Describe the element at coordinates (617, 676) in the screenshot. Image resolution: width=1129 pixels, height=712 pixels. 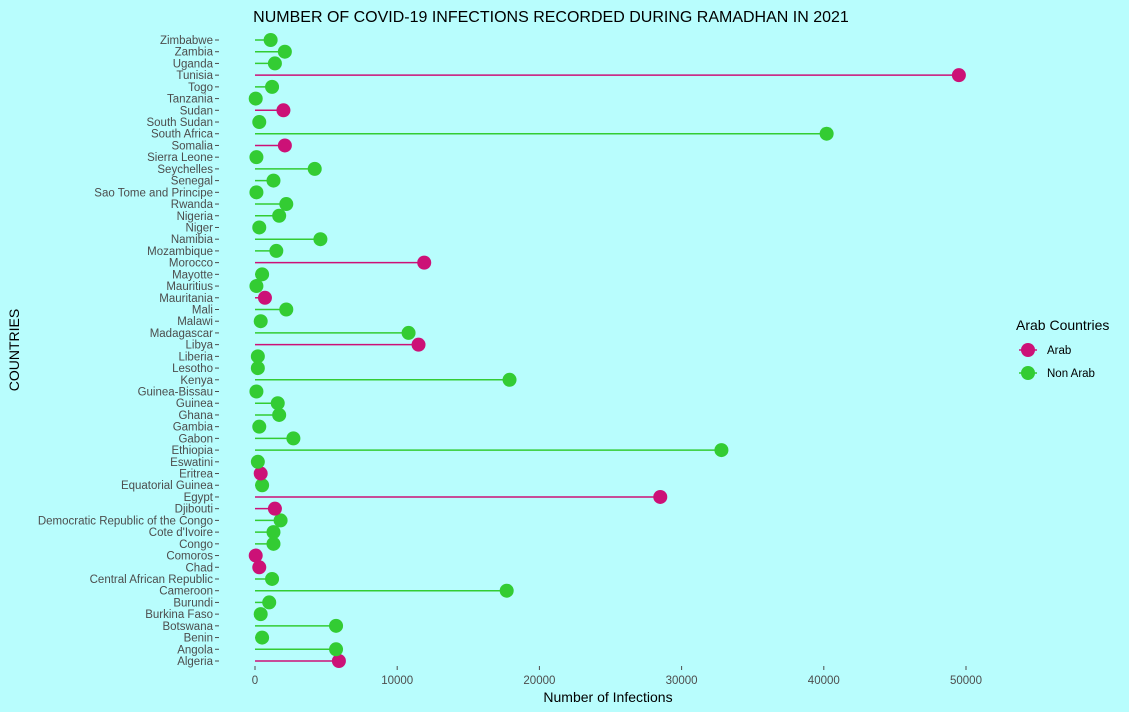
I see `x-axis: 0 10000 20000 30000 40000 50000` at that location.